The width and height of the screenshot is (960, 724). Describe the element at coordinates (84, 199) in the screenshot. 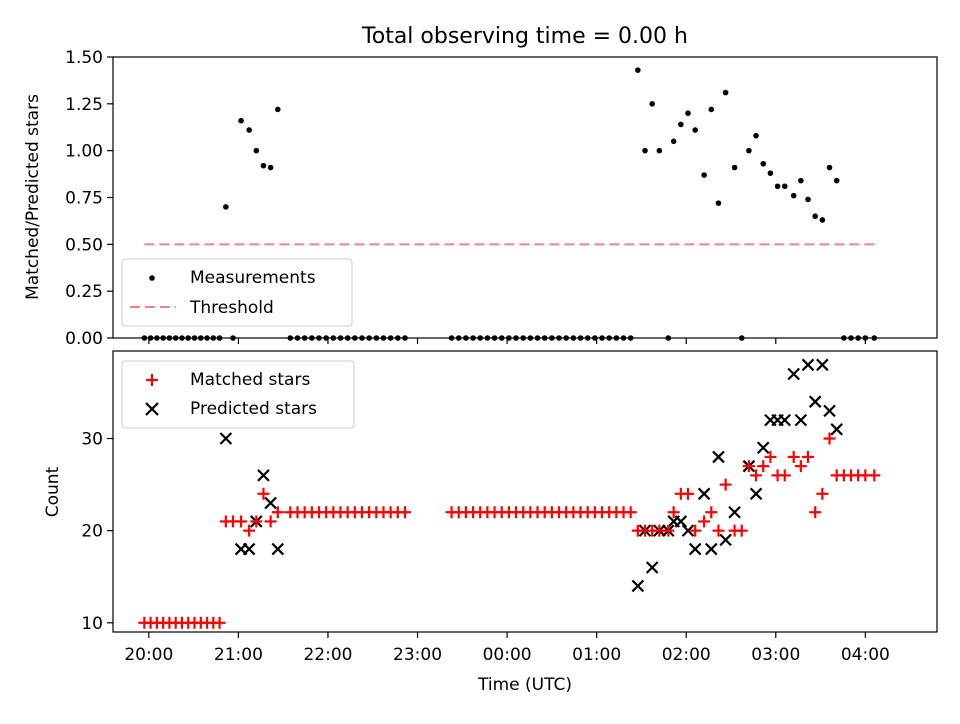

I see `top-y-tick-label: 0.75` at that location.